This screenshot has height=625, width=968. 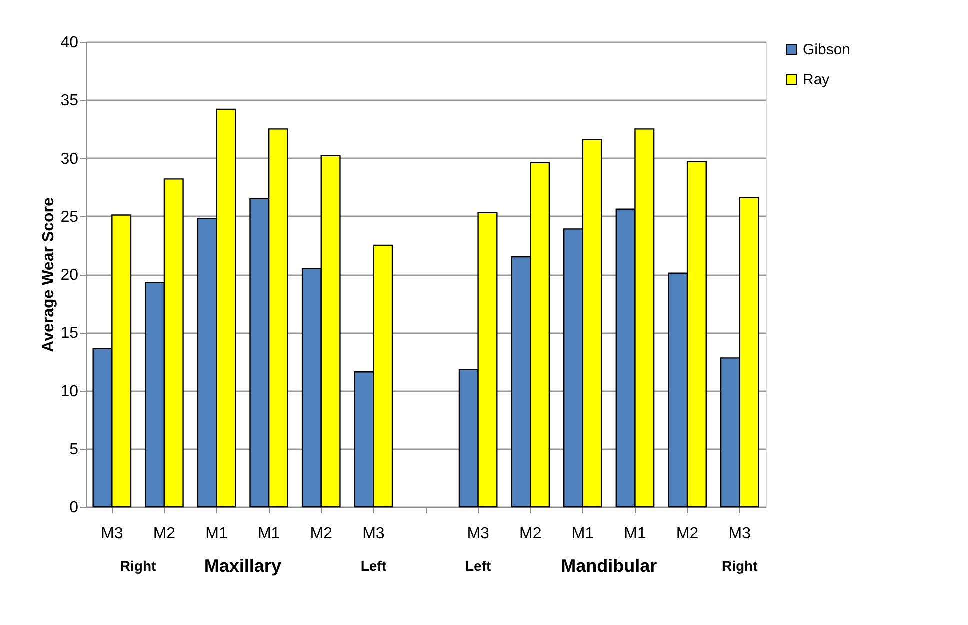 I want to click on legend-label: Gibson, so click(x=827, y=50).